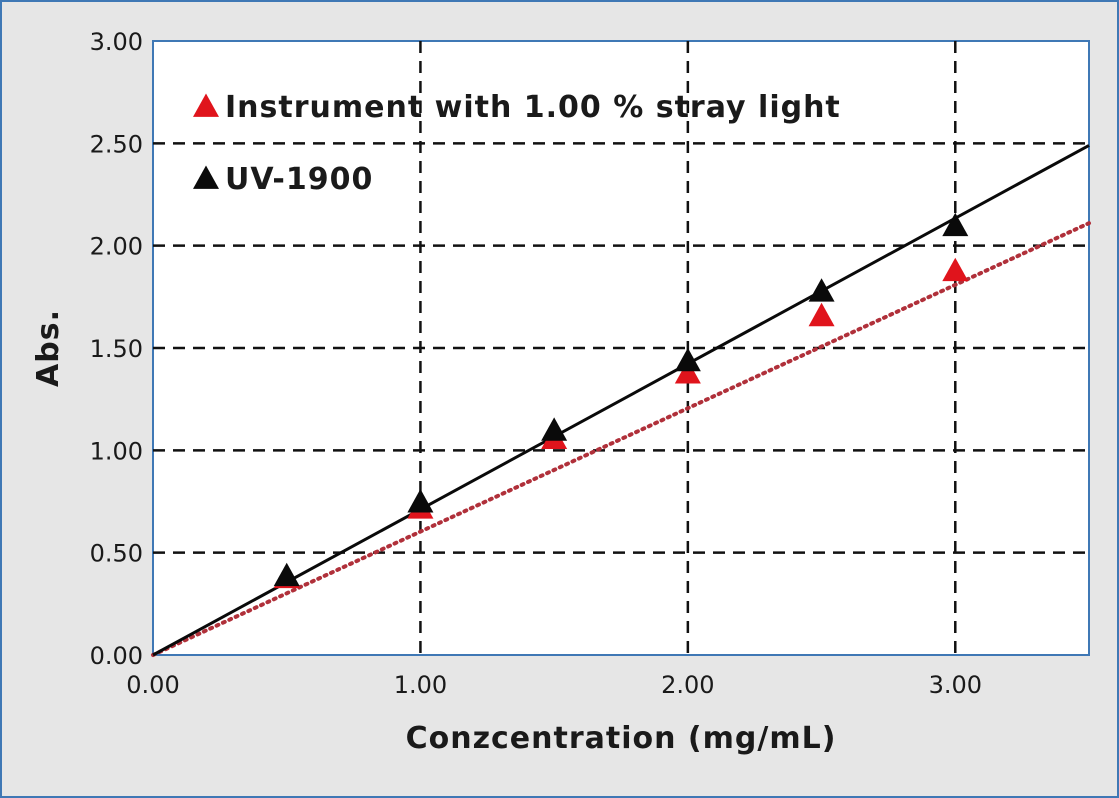 Image resolution: width=1119 pixels, height=798 pixels. I want to click on x-tick-label: 3.00, so click(955, 685).